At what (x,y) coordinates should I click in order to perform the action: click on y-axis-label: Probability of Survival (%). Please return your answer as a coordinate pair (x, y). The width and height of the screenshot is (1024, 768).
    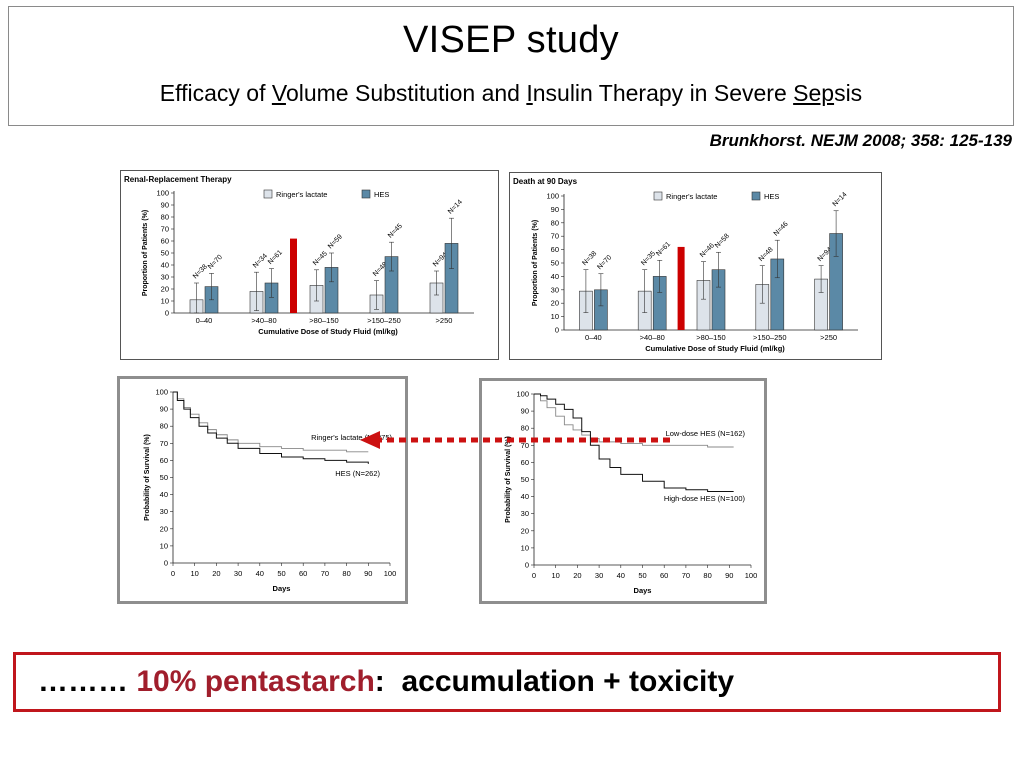
    Looking at the image, I should click on (508, 479).